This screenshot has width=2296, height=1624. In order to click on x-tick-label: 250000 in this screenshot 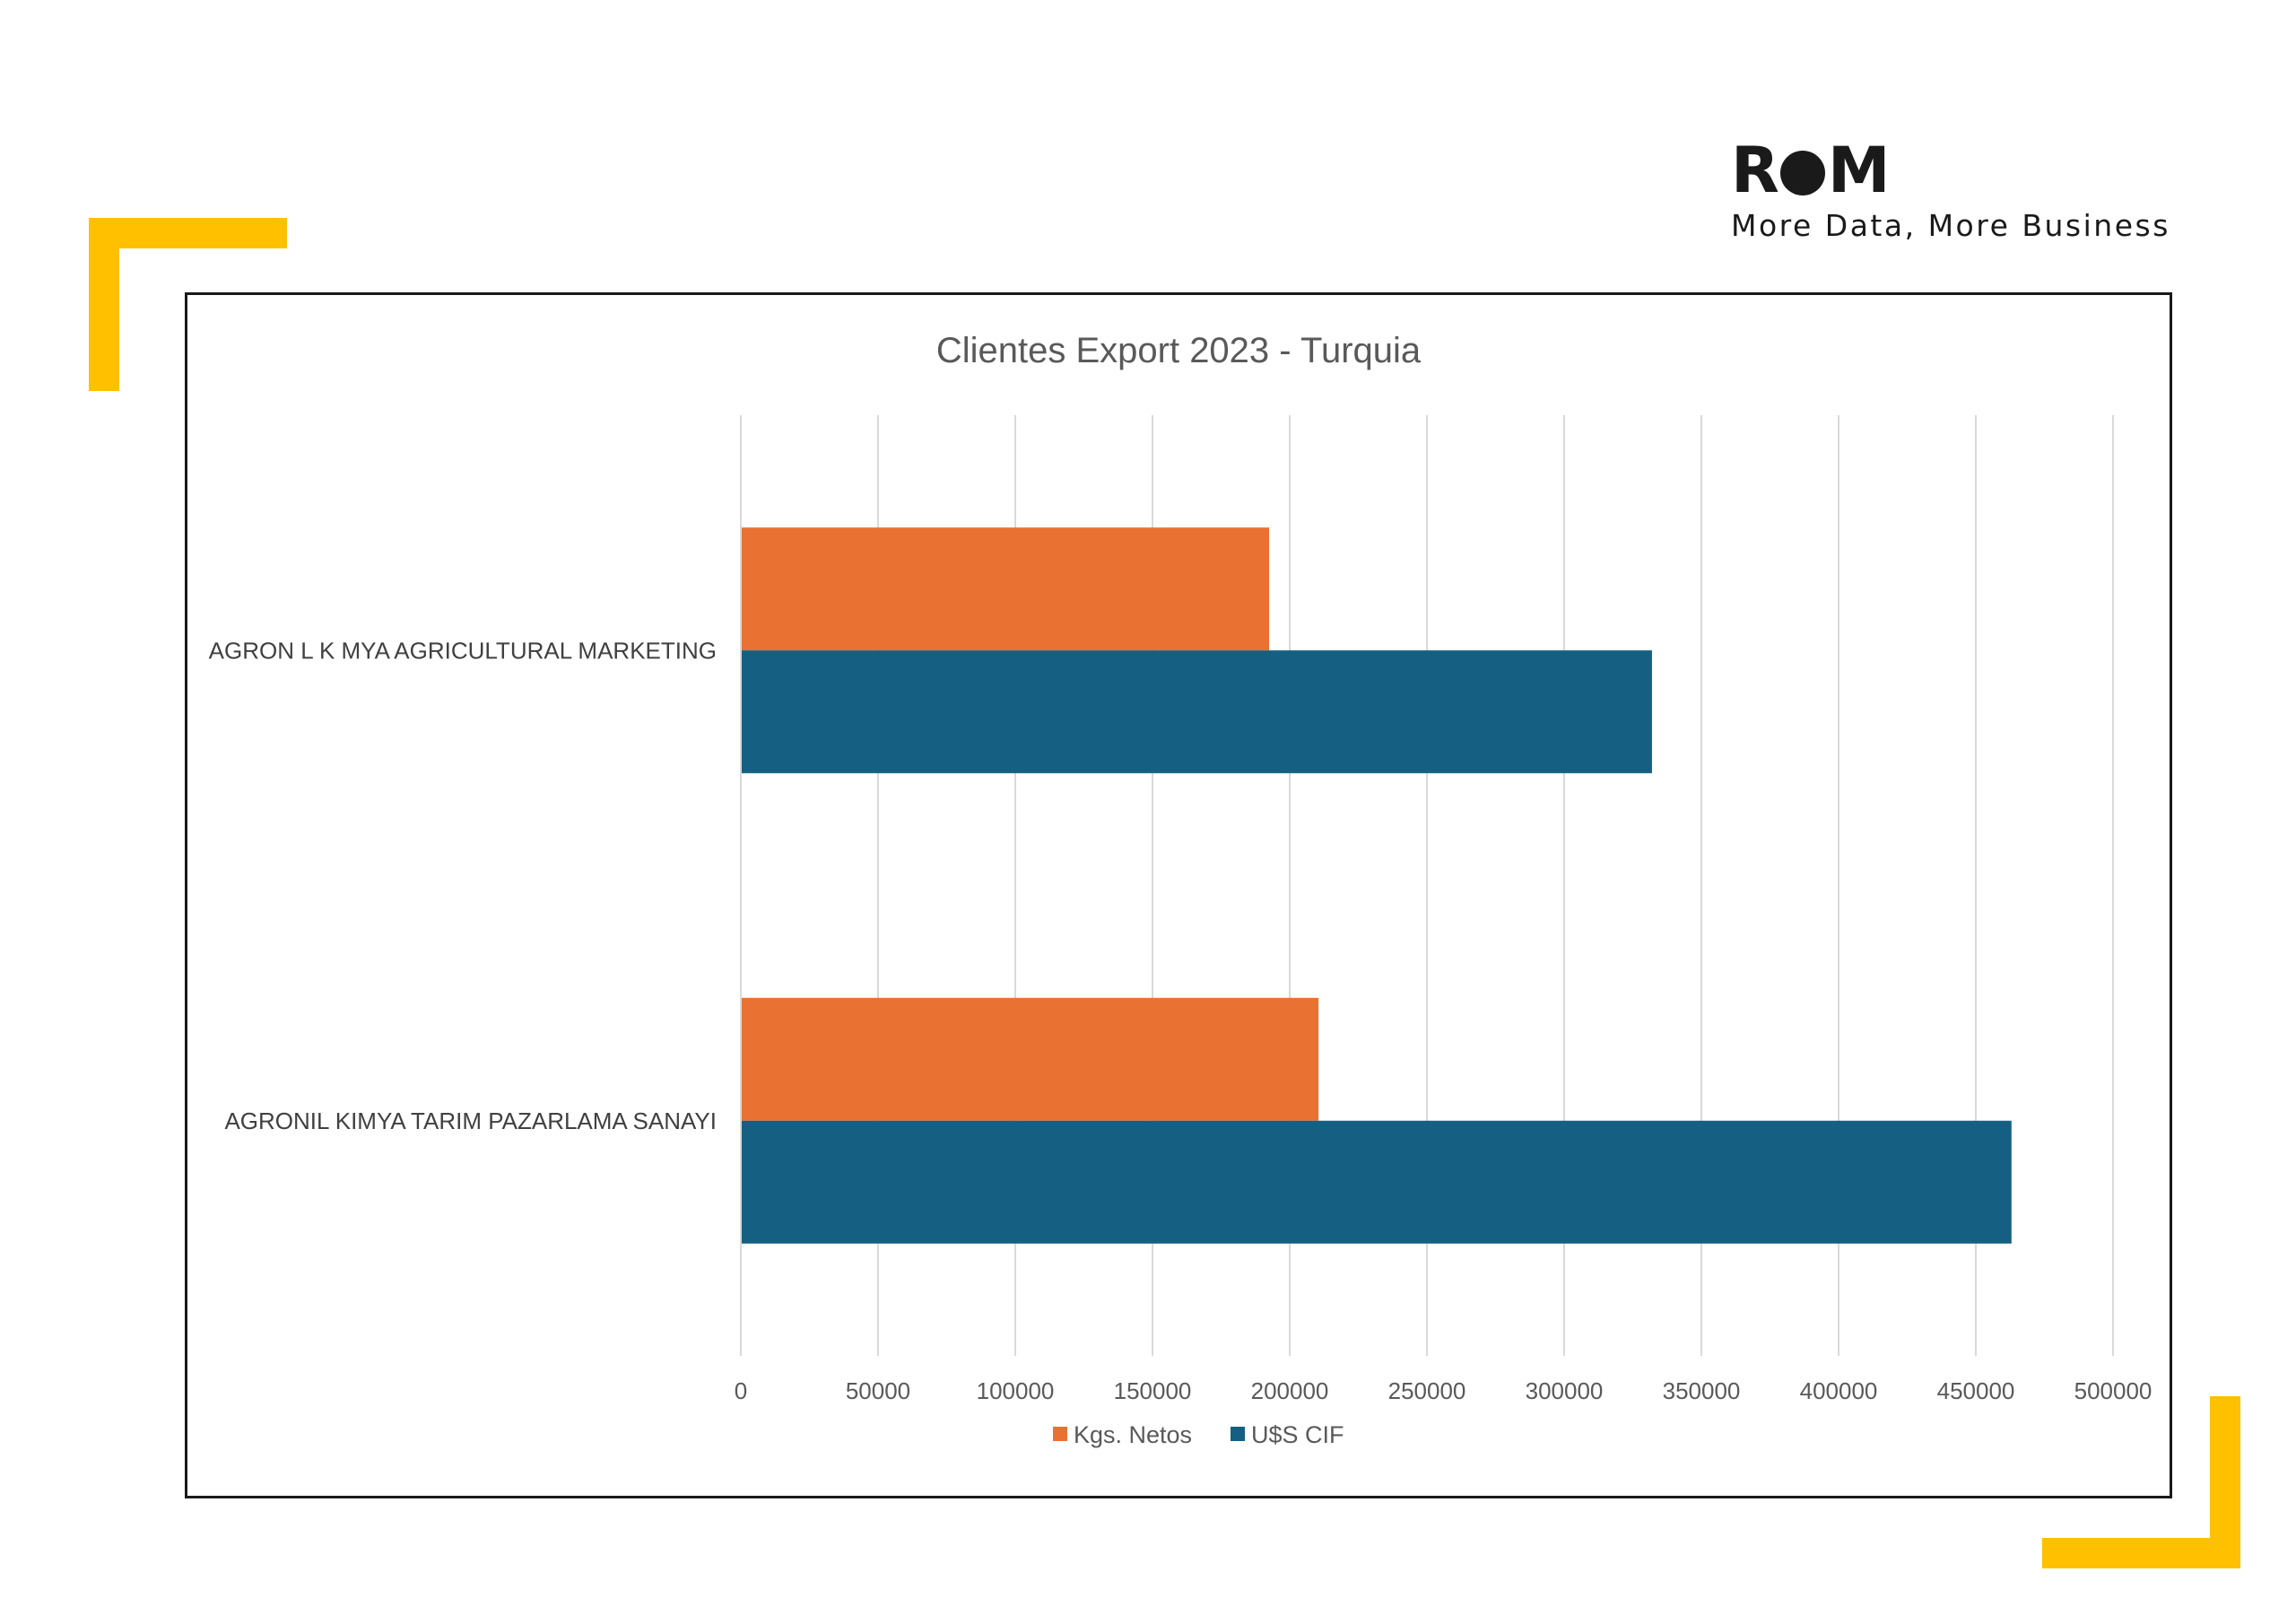, I will do `click(1427, 1390)`.